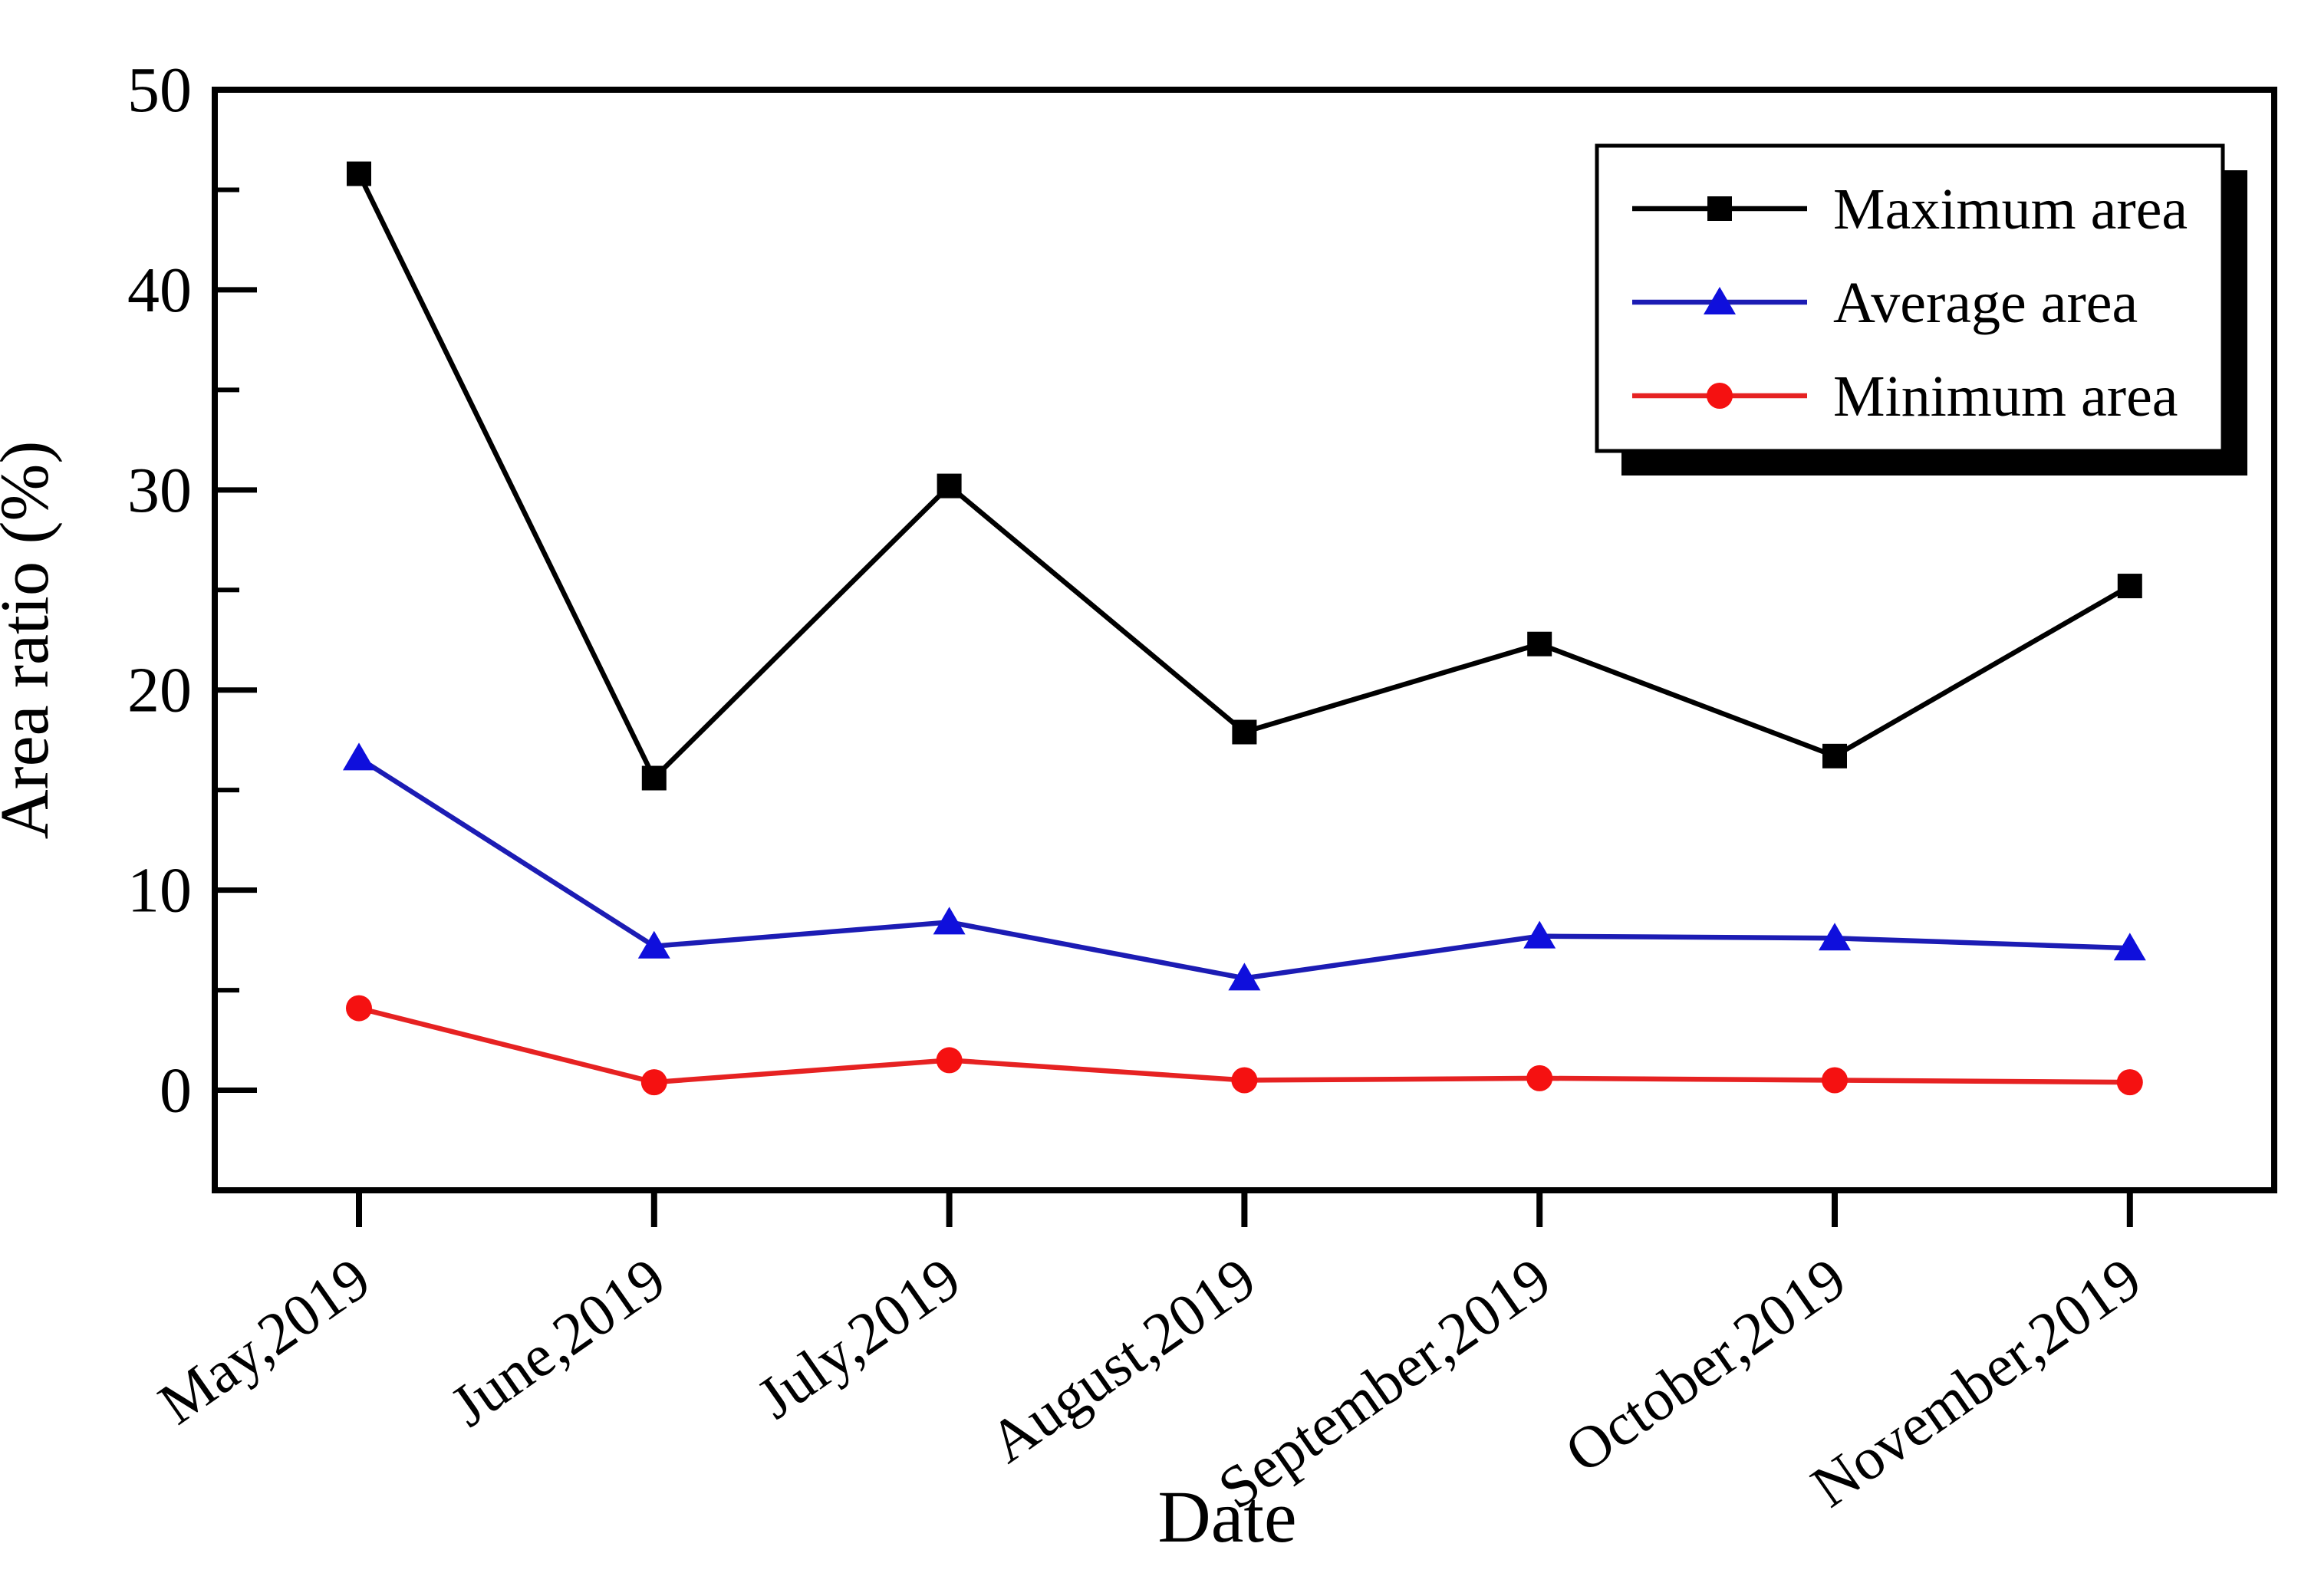 The height and width of the screenshot is (1596, 2321). What do you see at coordinates (159, 890) in the screenshot?
I see `y-tick-label: 10` at bounding box center [159, 890].